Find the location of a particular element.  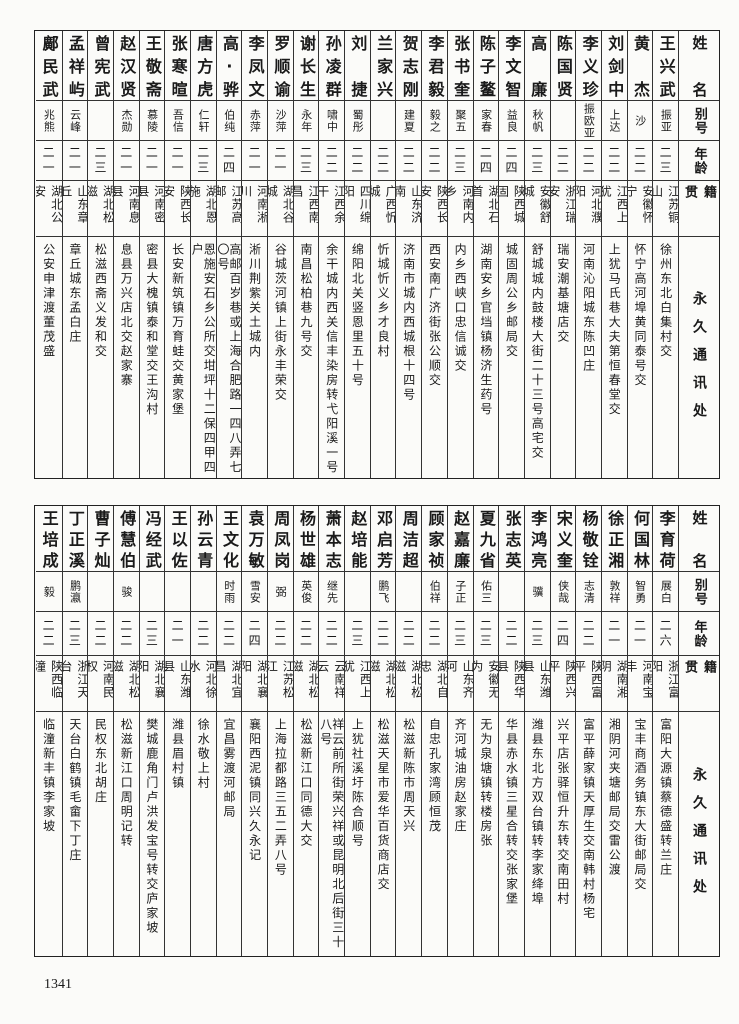

person-alias: 展白 is located at coordinates (666, 591).